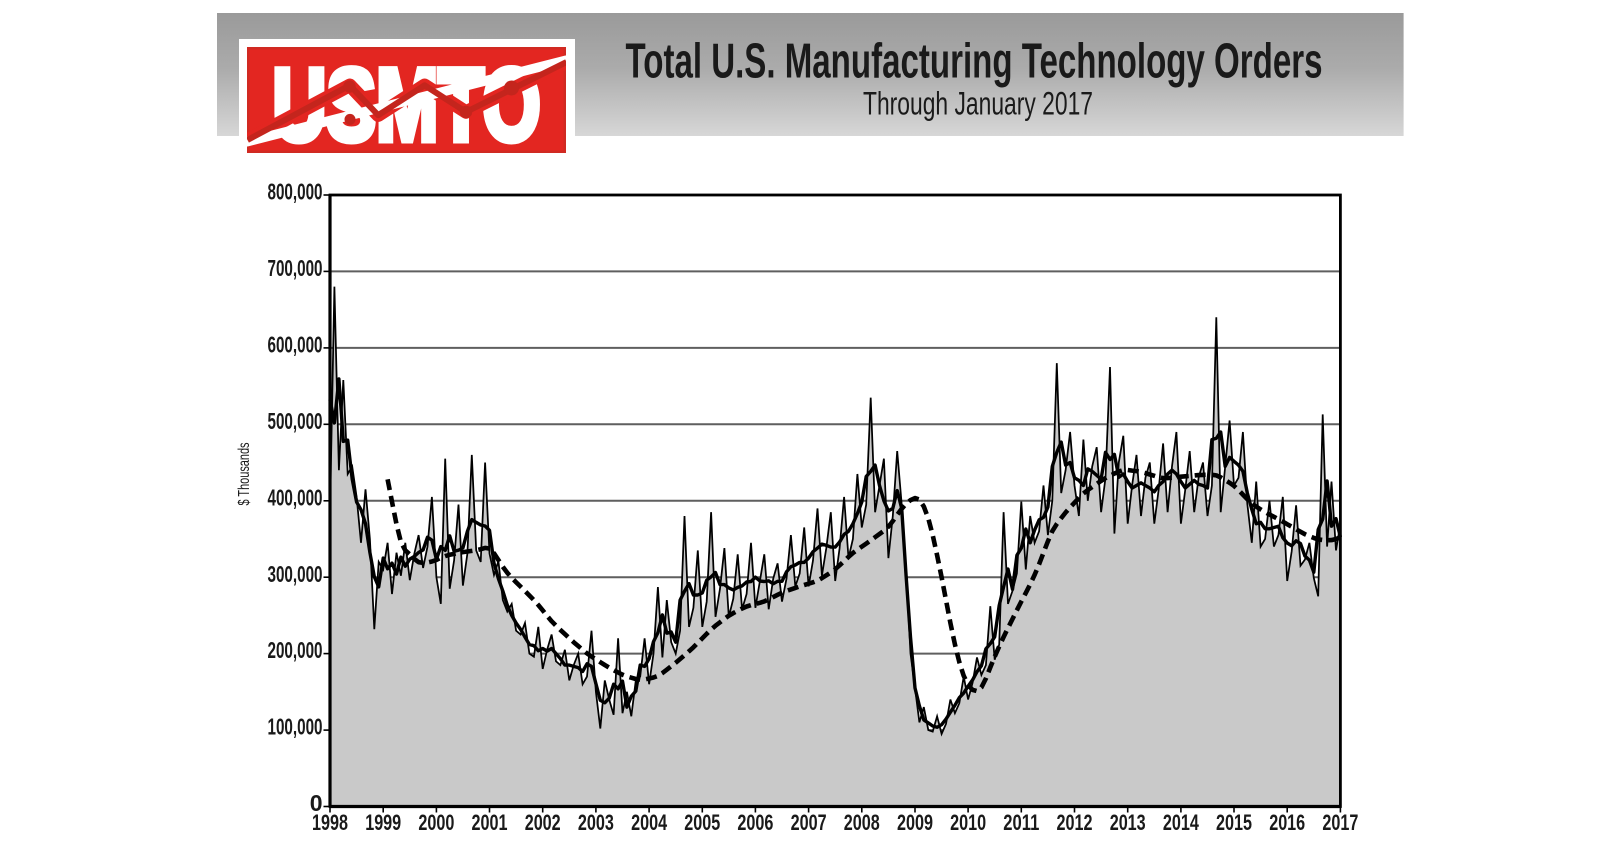  What do you see at coordinates (1287, 822) in the screenshot?
I see `svg-text: 2016` at bounding box center [1287, 822].